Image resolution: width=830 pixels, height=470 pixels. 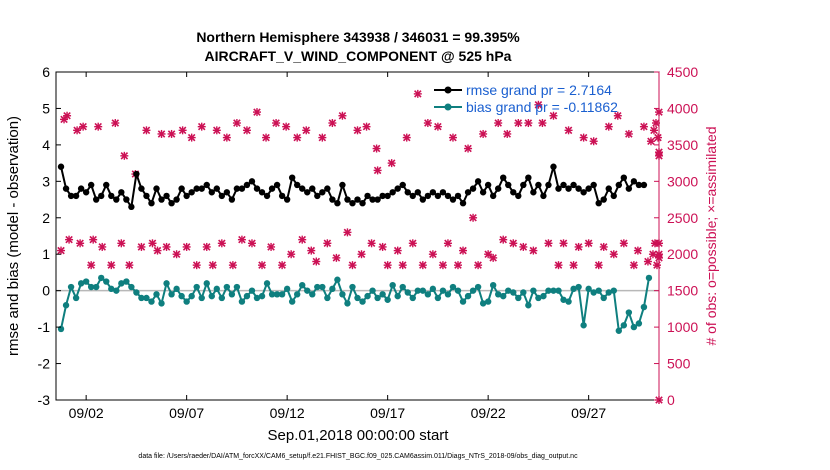 What do you see at coordinates (539, 90) in the screenshot?
I see `legend-rmse-label: rmse grand pr = 2.7164` at bounding box center [539, 90].